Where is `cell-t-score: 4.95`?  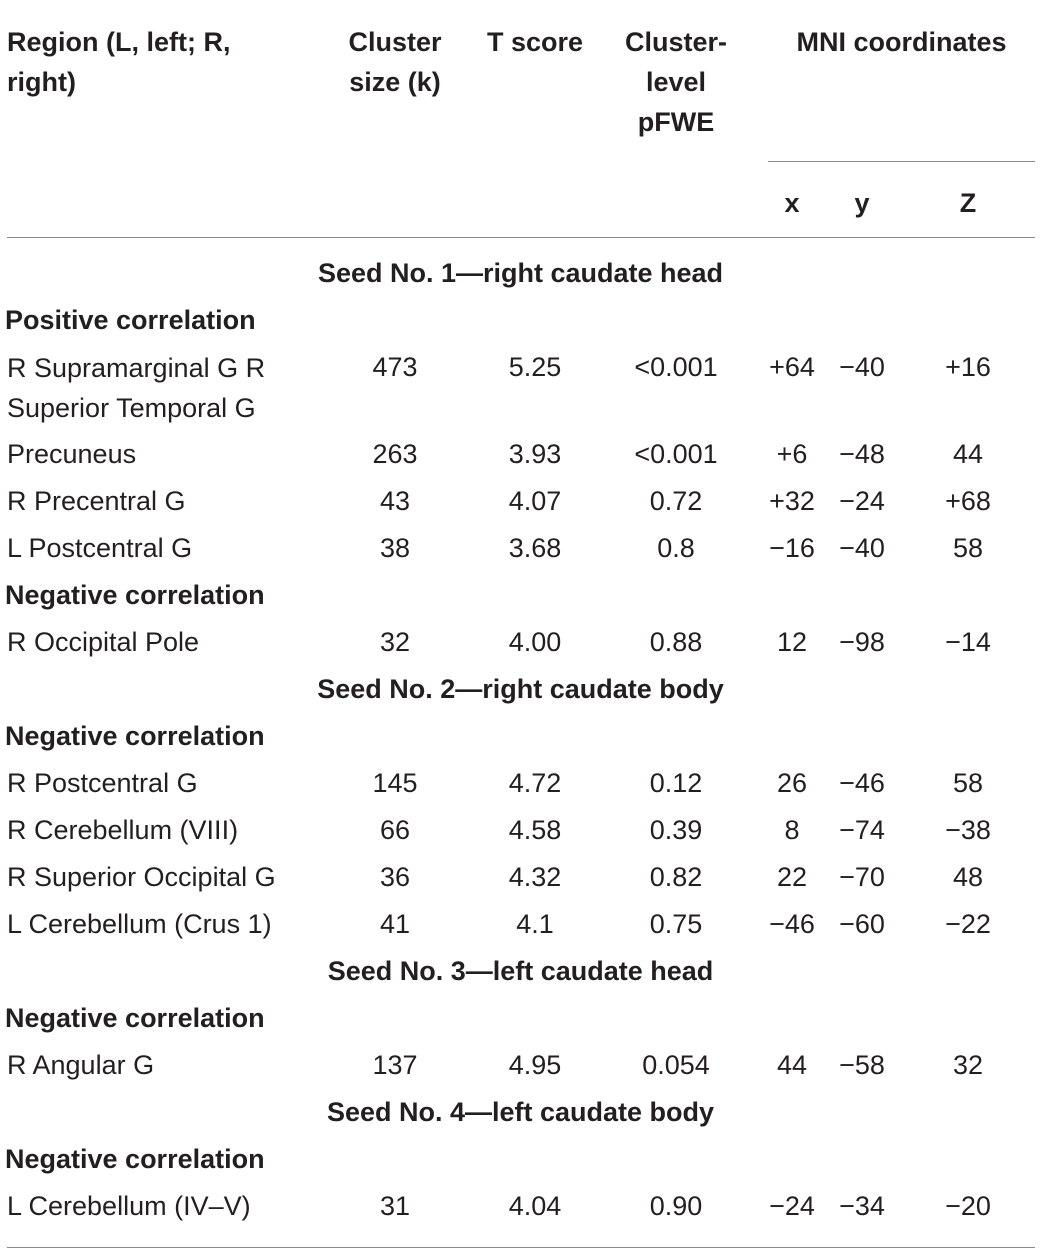 cell-t-score: 4.95 is located at coordinates (535, 1065).